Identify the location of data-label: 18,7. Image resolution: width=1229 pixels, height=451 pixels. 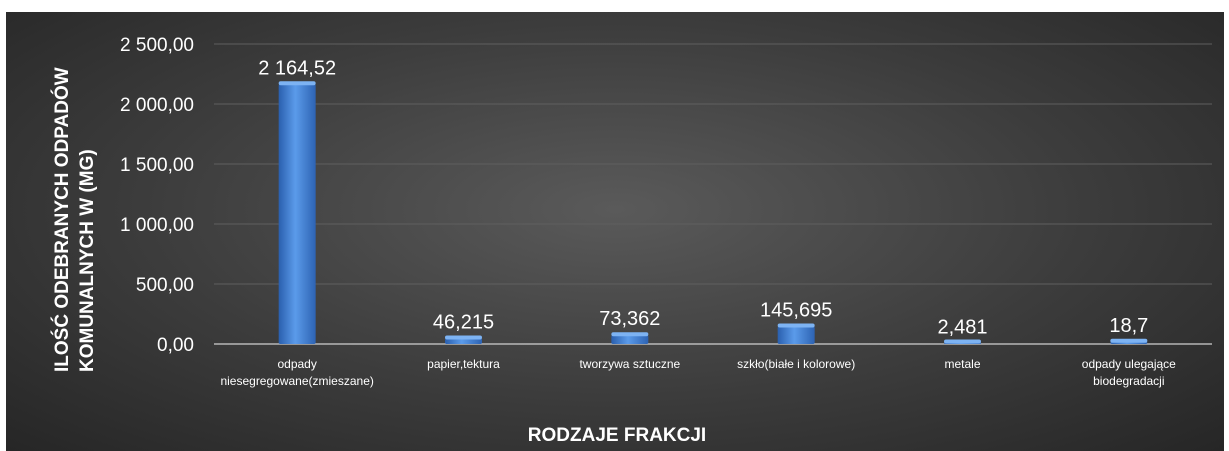
(1128, 326).